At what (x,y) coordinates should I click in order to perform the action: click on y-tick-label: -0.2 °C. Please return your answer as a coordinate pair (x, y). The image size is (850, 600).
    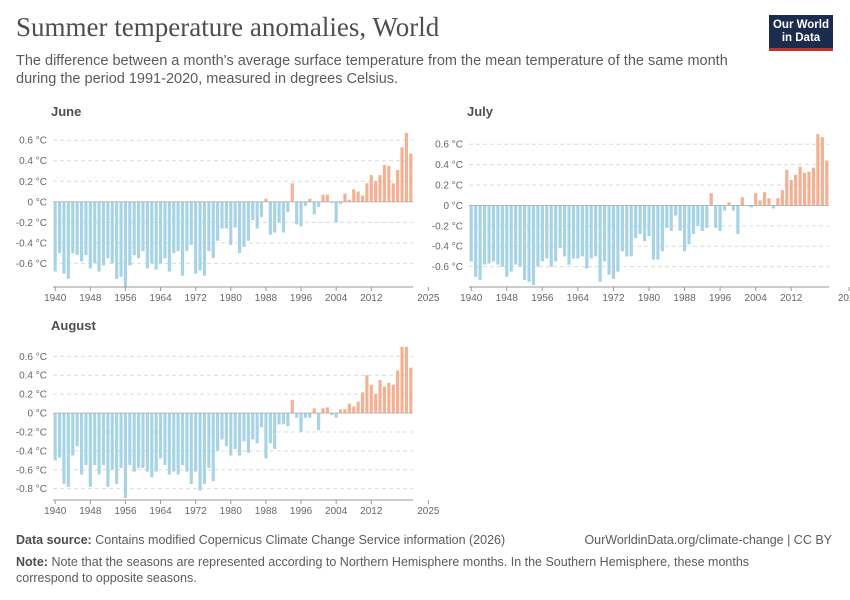
    Looking at the image, I should click on (31, 432).